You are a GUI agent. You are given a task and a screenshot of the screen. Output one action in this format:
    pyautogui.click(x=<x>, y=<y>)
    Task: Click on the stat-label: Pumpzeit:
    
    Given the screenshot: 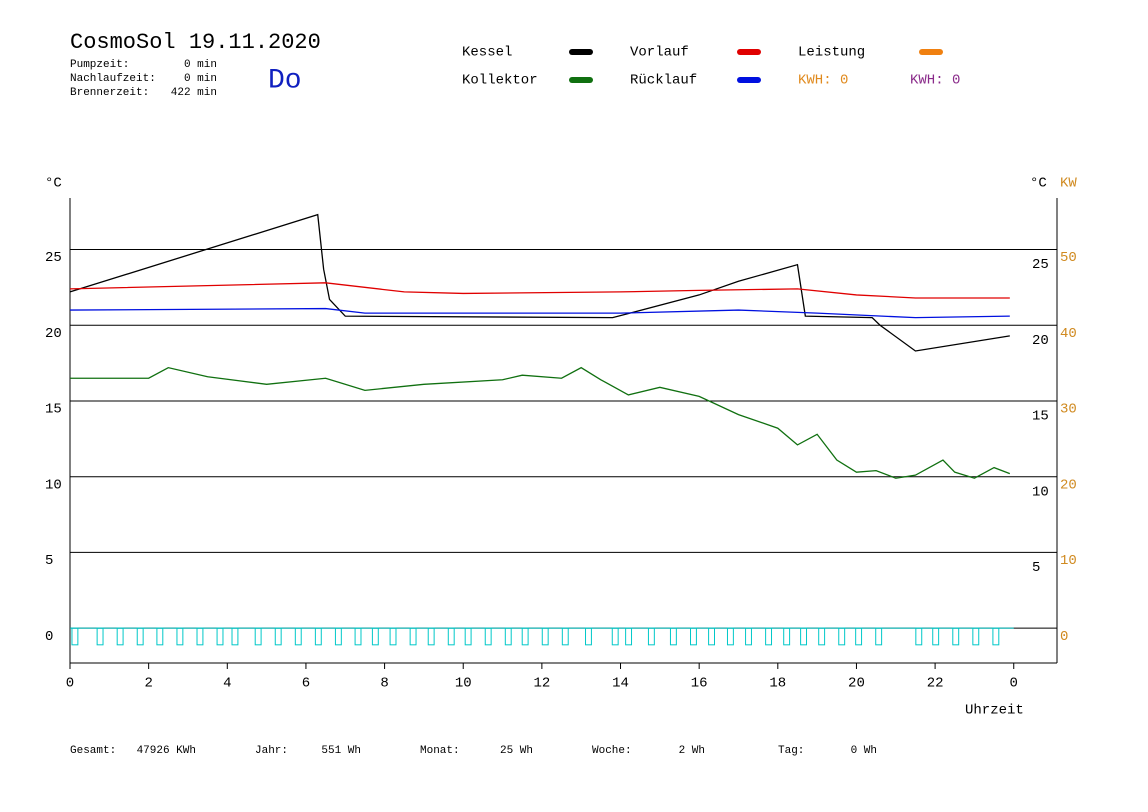 What is the action you would take?
    pyautogui.click(x=99, y=65)
    